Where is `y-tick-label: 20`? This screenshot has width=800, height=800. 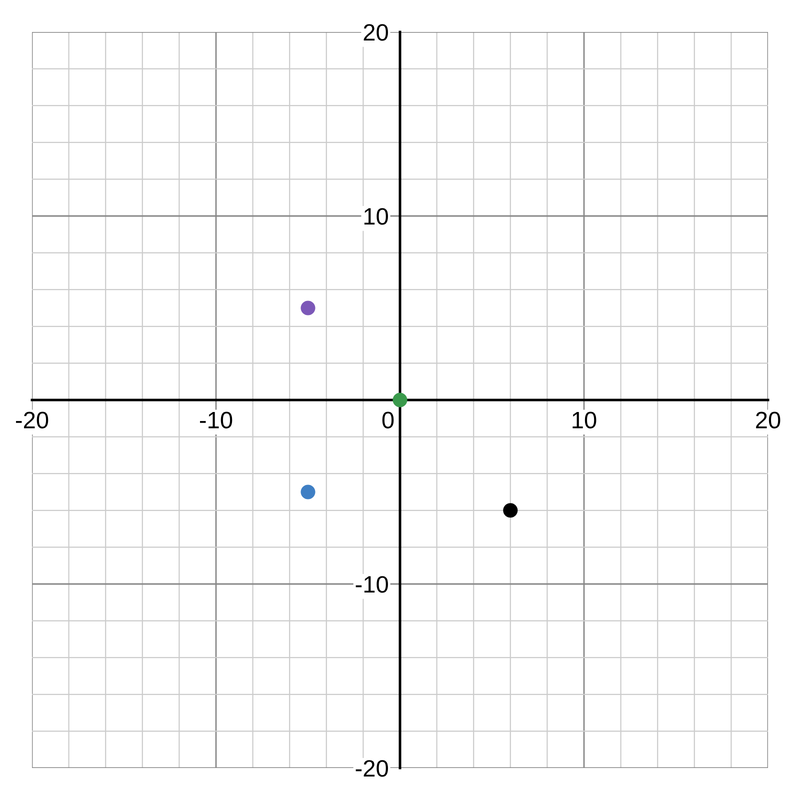 y-tick-label: 20 is located at coordinates (376, 32).